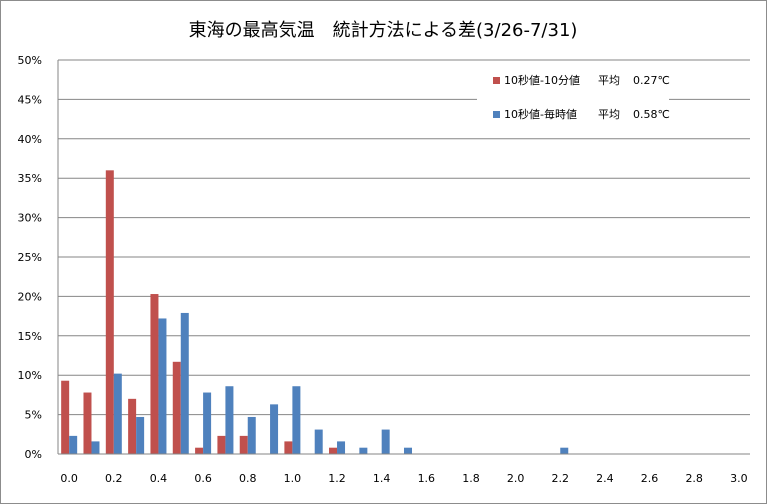 The height and width of the screenshot is (504, 767). I want to click on y-tick-label: 15%, so click(30, 336).